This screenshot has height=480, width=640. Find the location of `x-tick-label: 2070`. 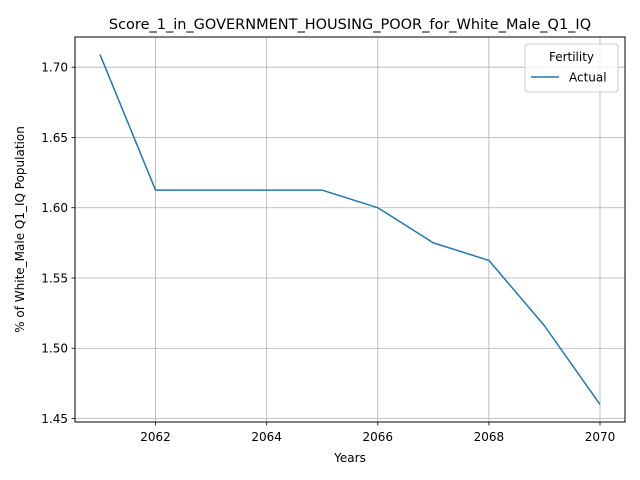

x-tick-label: 2070 is located at coordinates (600, 437).